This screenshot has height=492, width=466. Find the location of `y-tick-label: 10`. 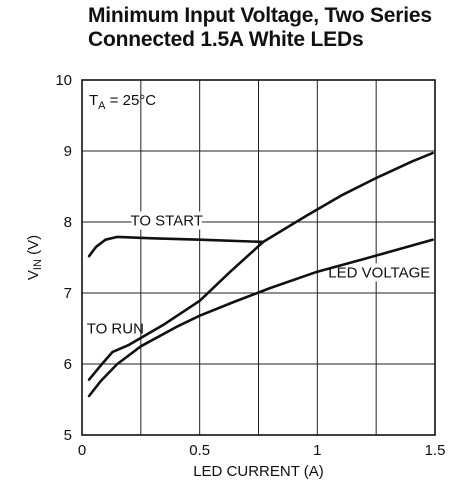

y-tick-label: 10 is located at coordinates (63, 80).